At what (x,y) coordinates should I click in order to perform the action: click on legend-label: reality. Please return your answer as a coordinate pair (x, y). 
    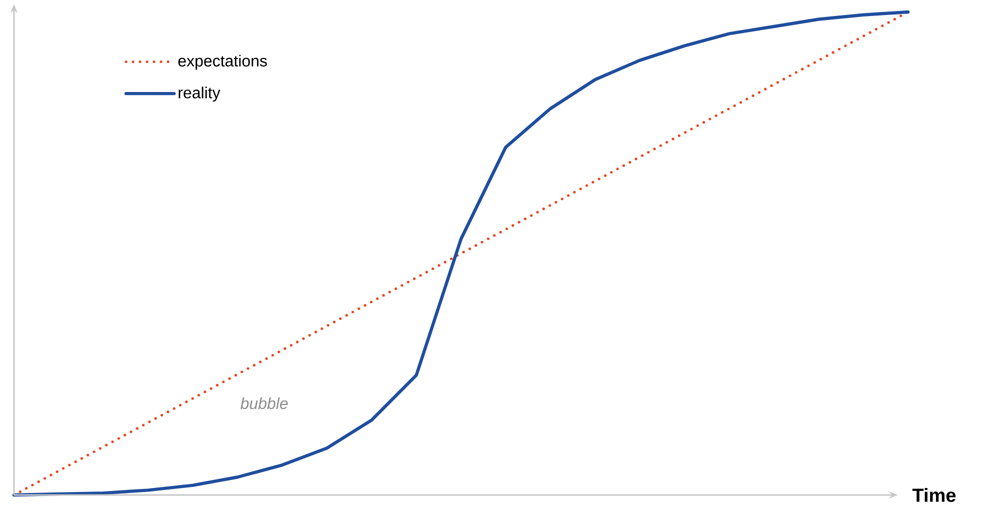
    Looking at the image, I should click on (199, 94).